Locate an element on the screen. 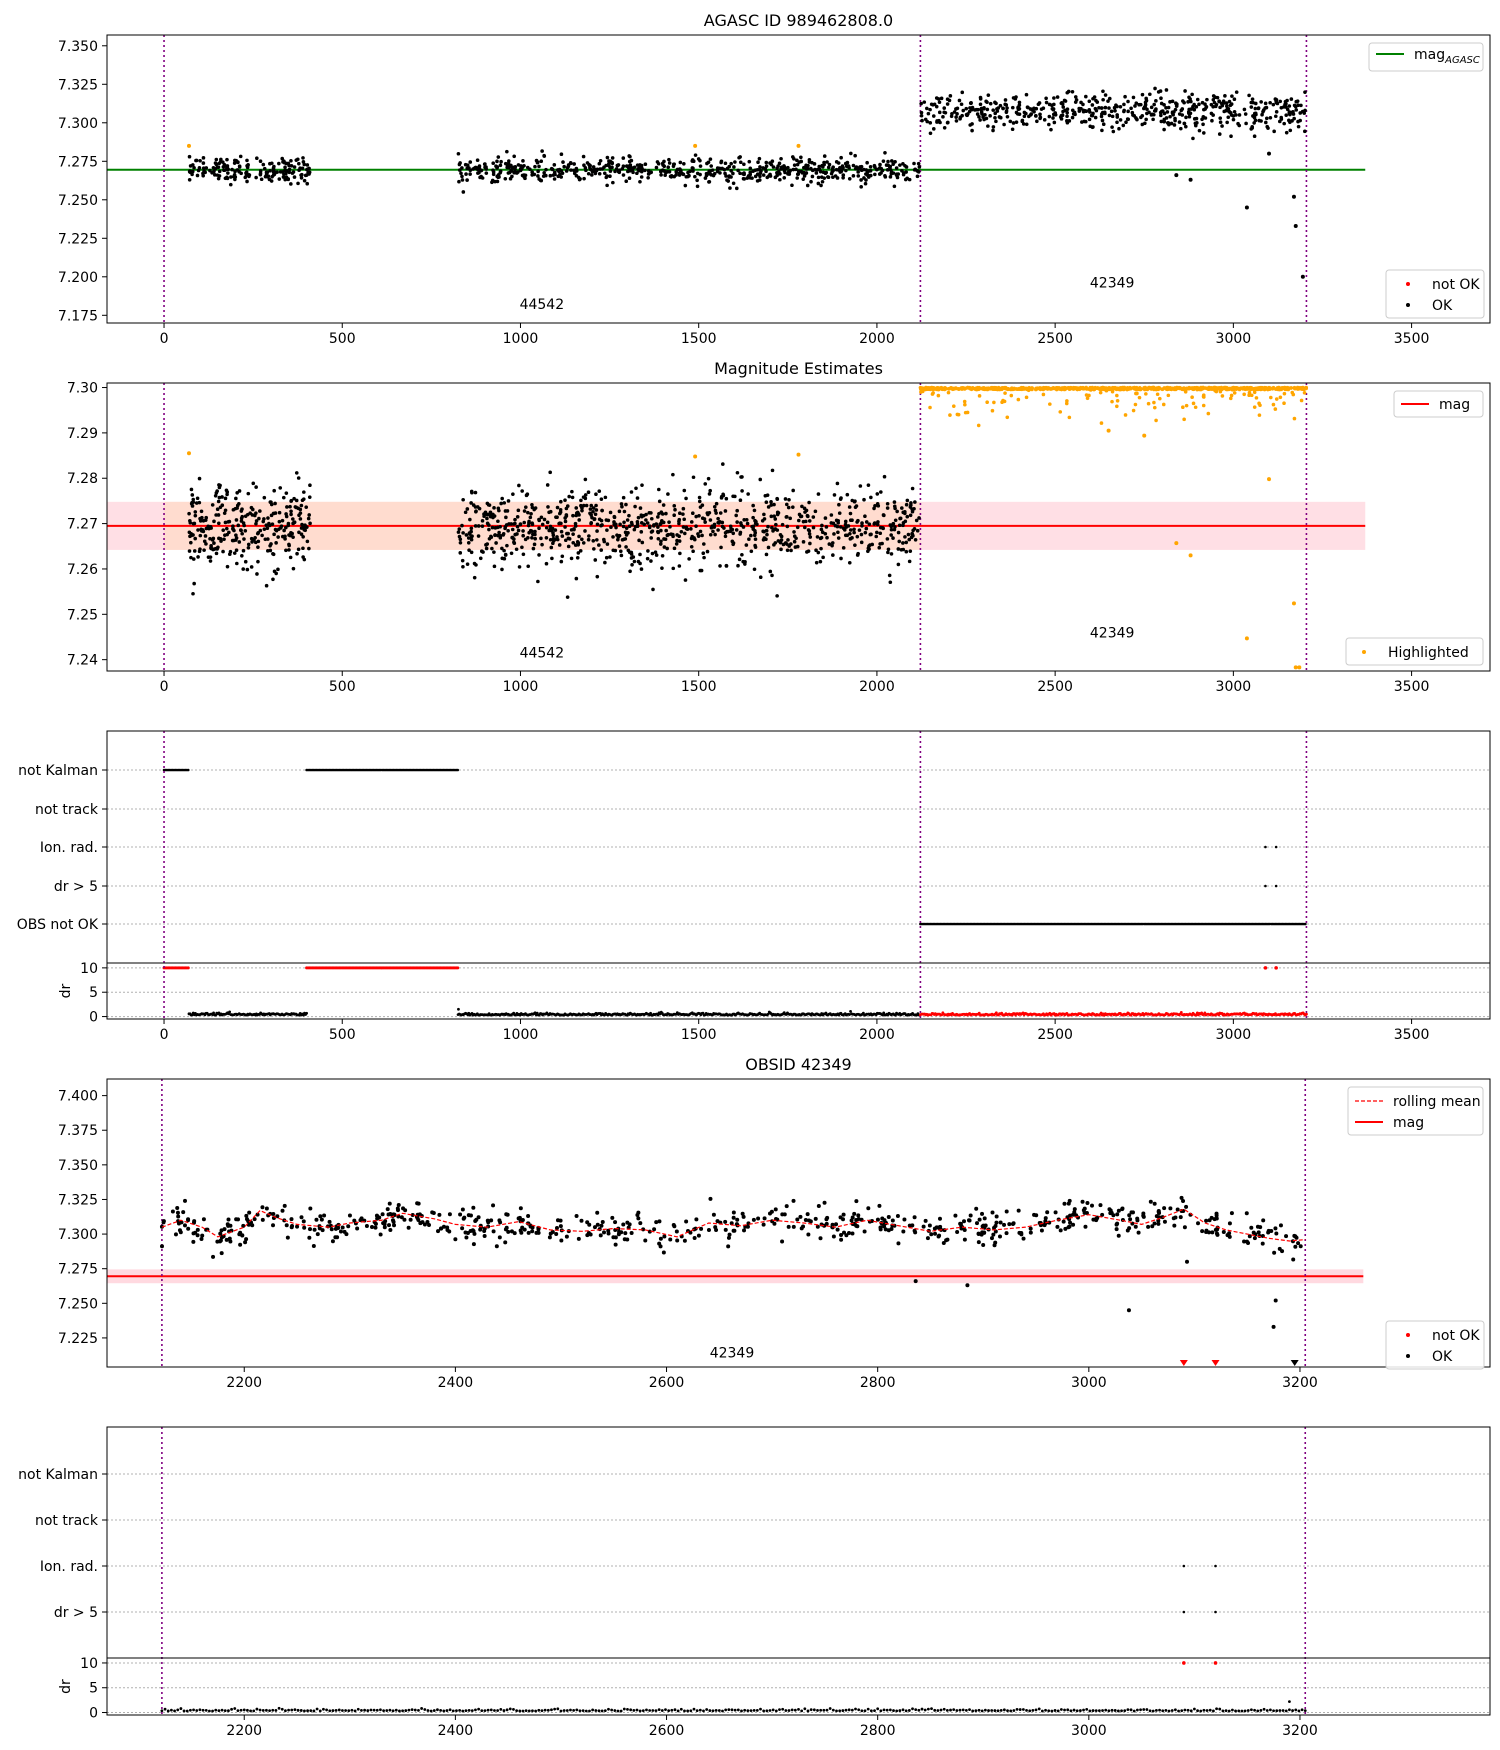 The width and height of the screenshot is (1500, 1750). legend-label-ok: OK is located at coordinates (1442, 306).